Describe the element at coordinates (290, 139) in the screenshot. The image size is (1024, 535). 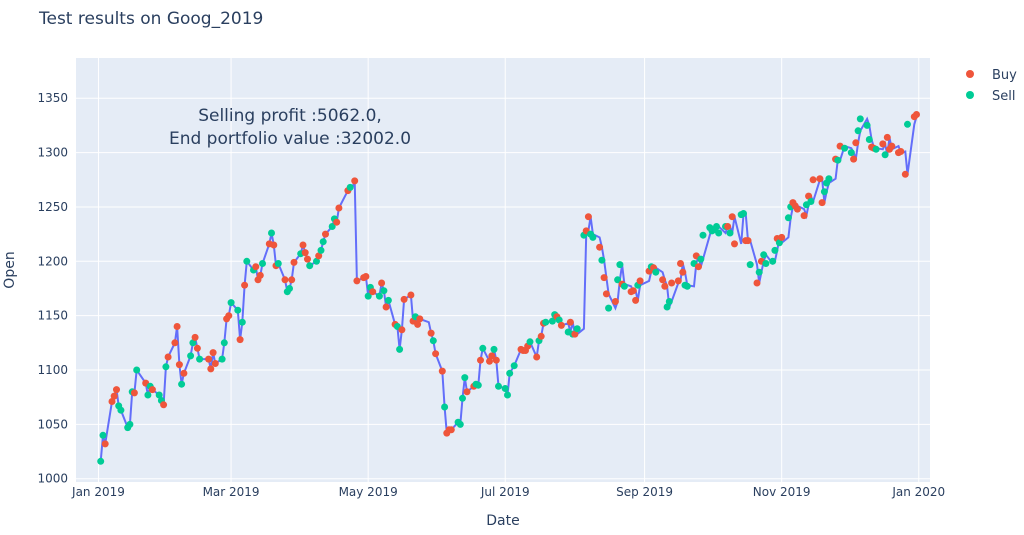
I see `annotation-line-2: End portfolio value :32002.0` at that location.